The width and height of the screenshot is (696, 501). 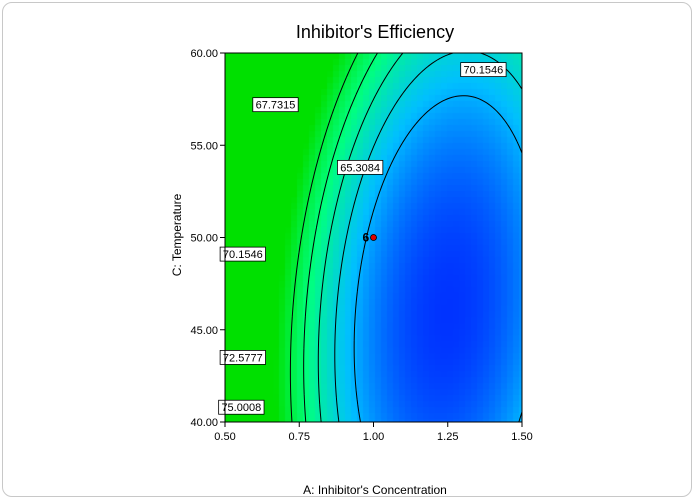 What do you see at coordinates (204, 54) in the screenshot?
I see `y-tick-label: 60.00` at bounding box center [204, 54].